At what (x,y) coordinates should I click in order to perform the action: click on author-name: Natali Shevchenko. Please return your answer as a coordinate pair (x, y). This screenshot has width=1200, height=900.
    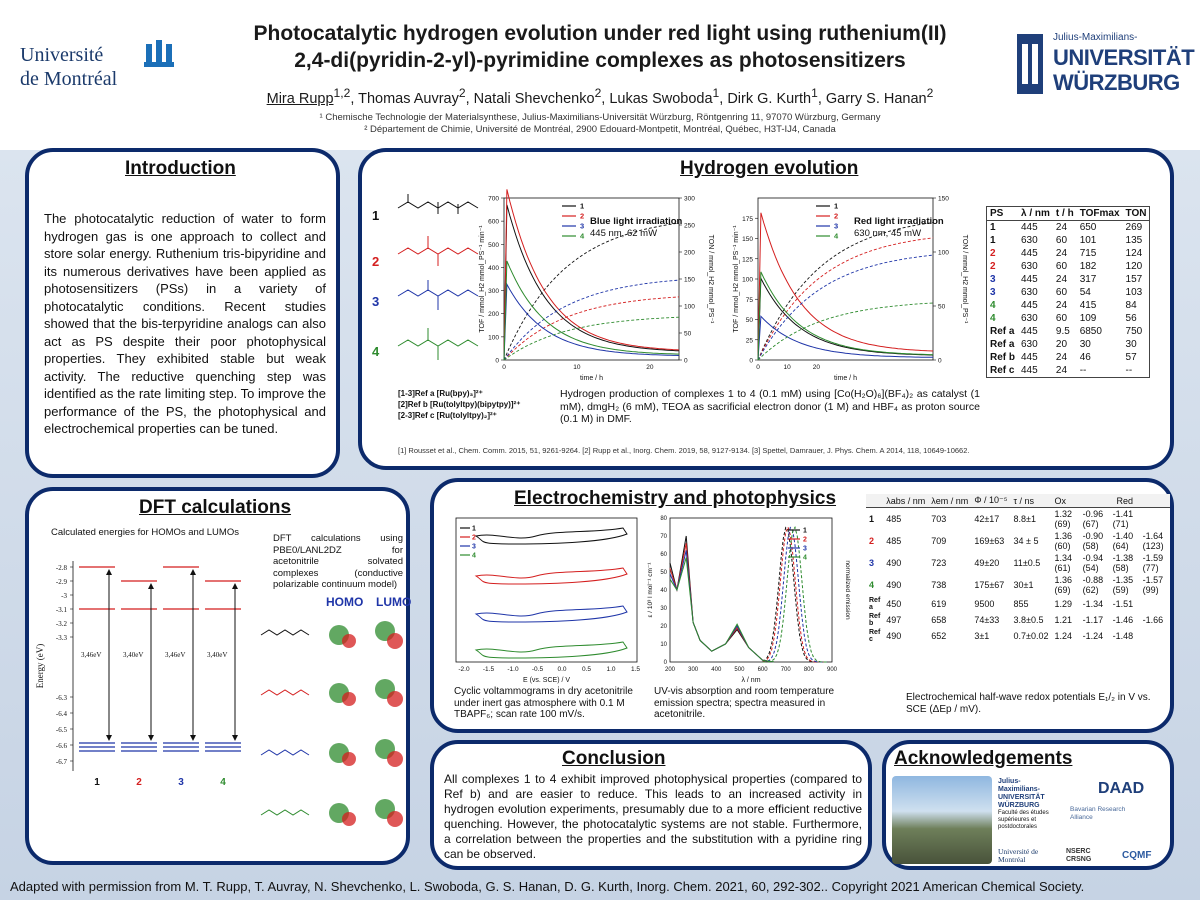
    Looking at the image, I should click on (534, 98).